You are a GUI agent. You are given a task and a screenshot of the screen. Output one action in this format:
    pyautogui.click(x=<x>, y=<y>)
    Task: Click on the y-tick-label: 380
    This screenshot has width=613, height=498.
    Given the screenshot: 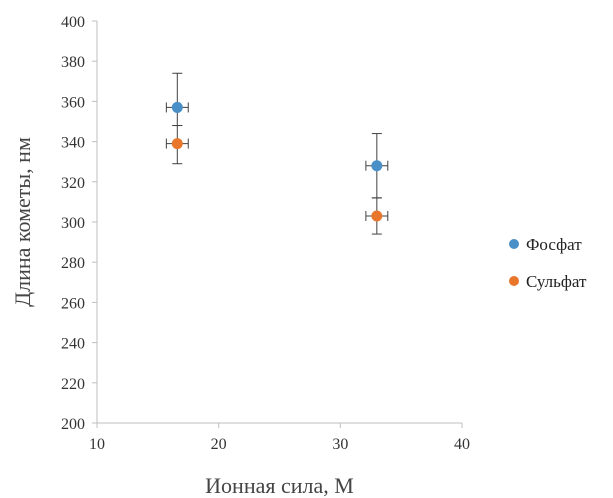 What is the action you would take?
    pyautogui.click(x=73, y=62)
    